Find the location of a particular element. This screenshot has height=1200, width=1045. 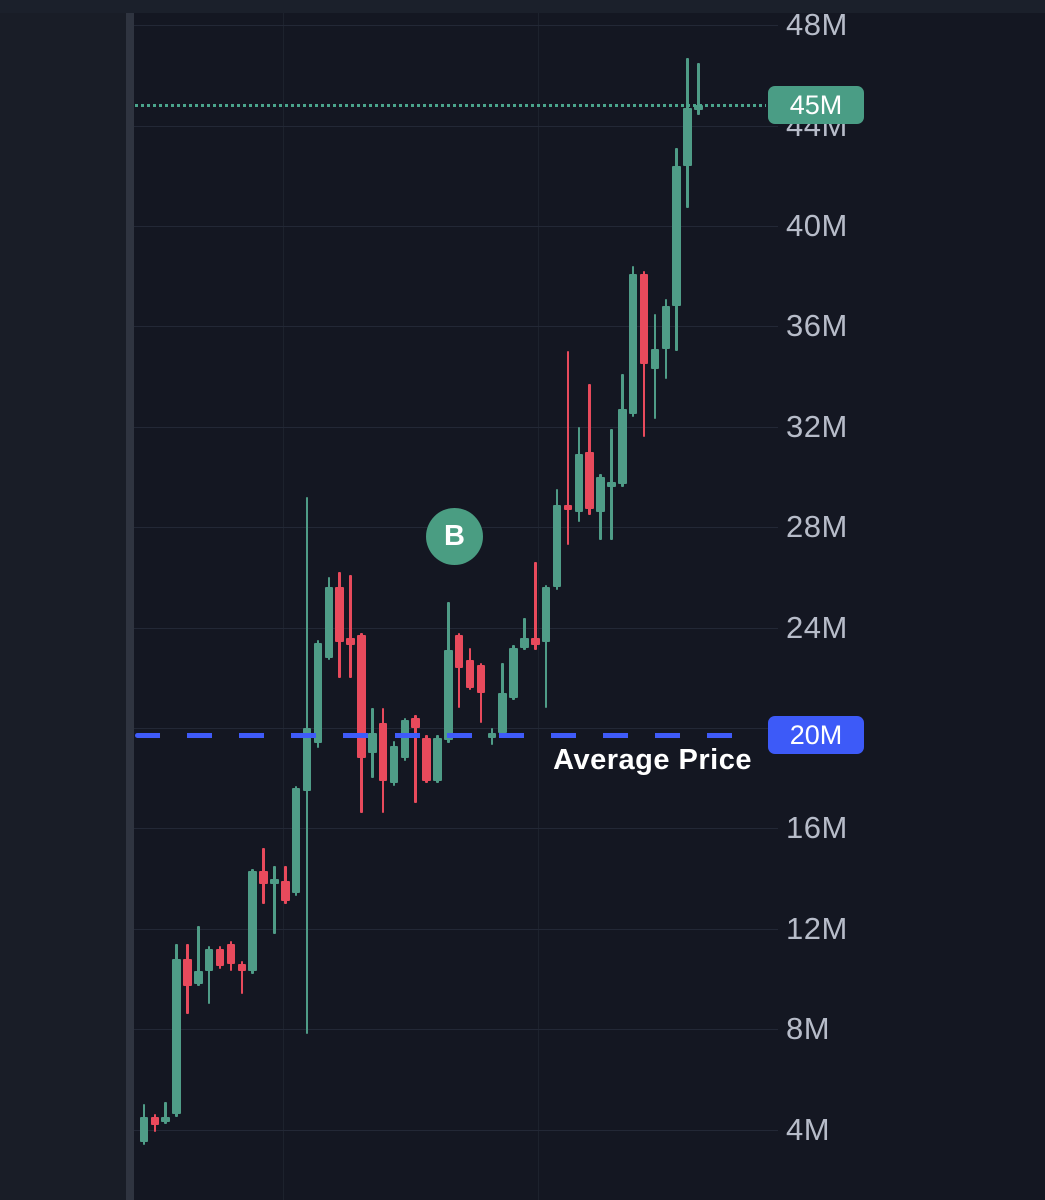

buy-marker: B is located at coordinates (454, 536).